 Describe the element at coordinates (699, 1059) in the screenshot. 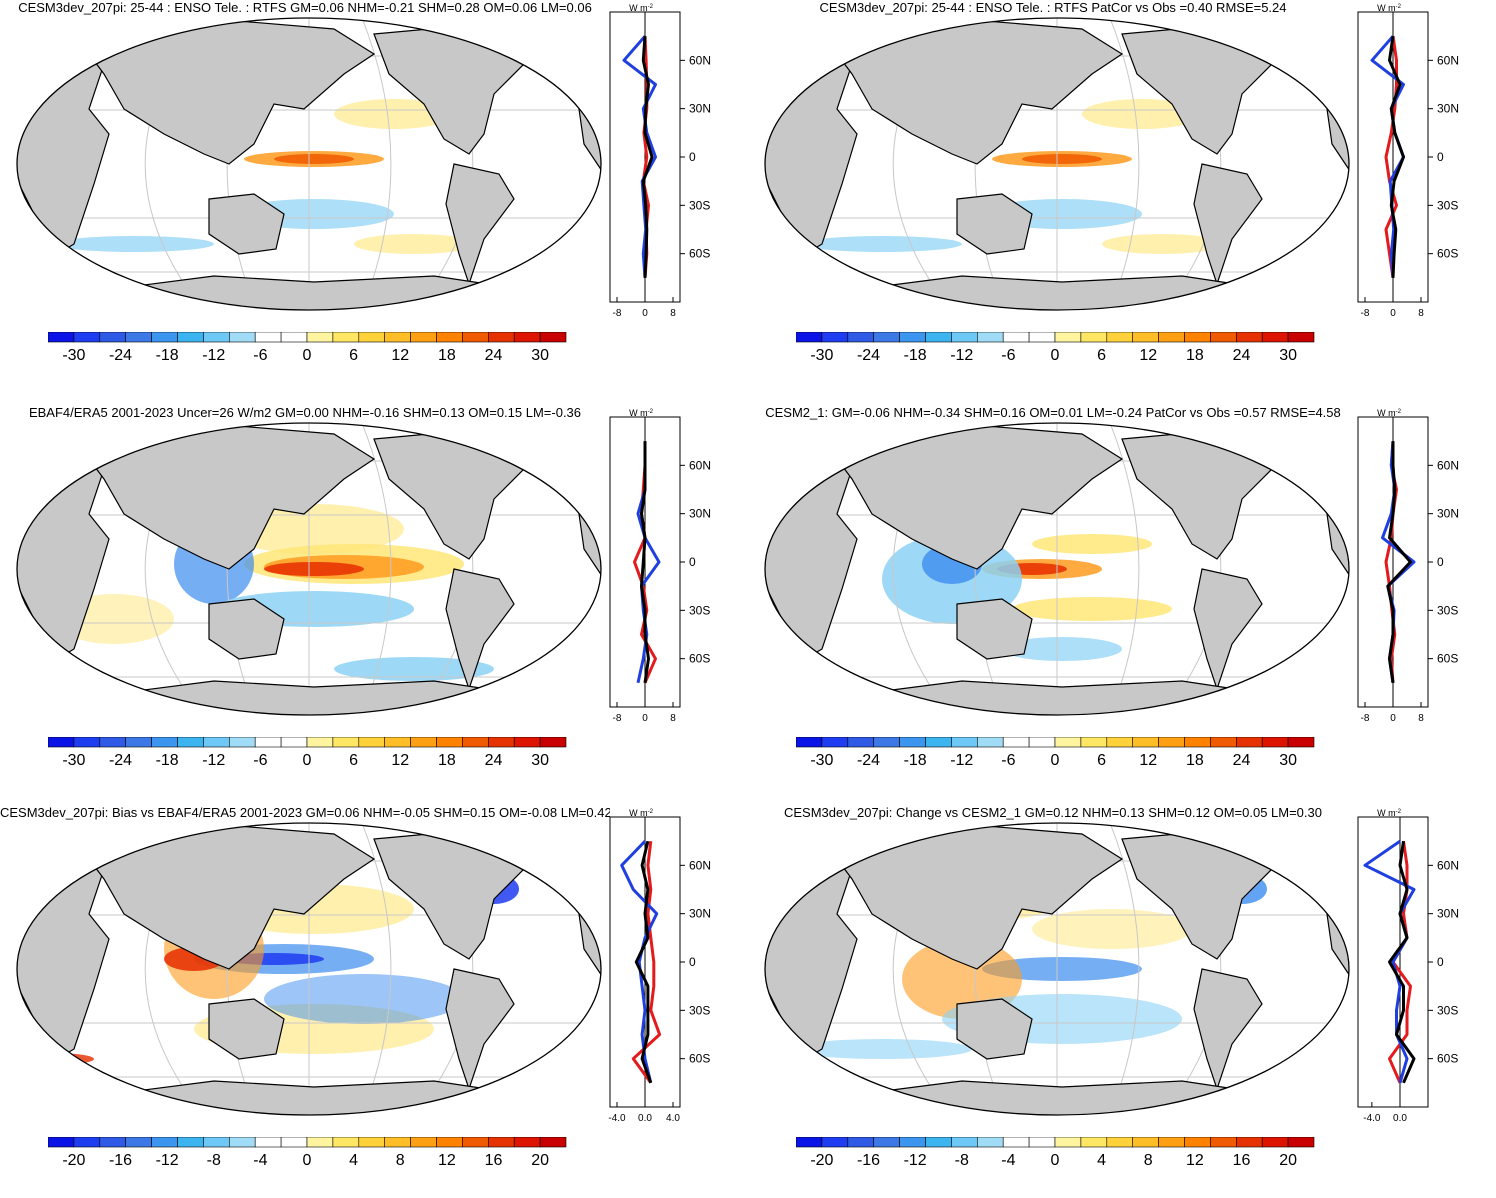

I see `lat-tick-label: 60S` at that location.